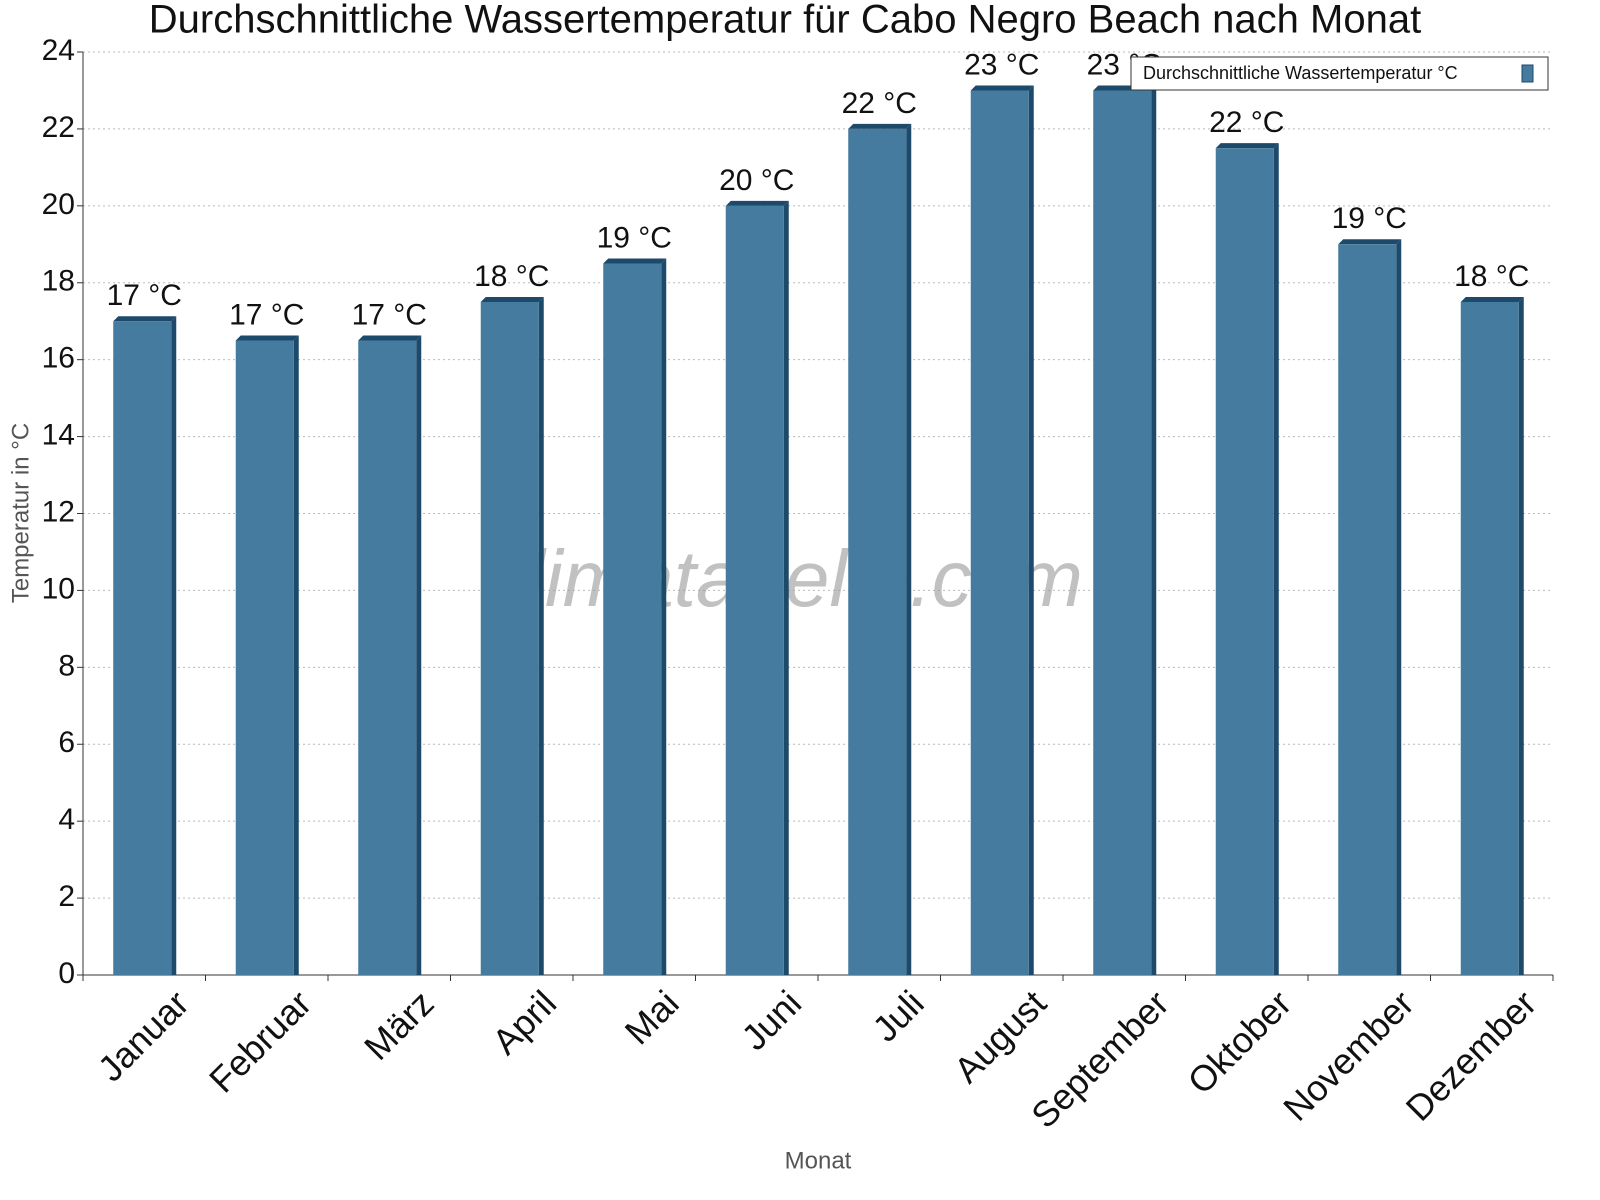 This screenshot has width=1600, height=1200. What do you see at coordinates (58, 127) in the screenshot?
I see `y-tick-label: 22` at bounding box center [58, 127].